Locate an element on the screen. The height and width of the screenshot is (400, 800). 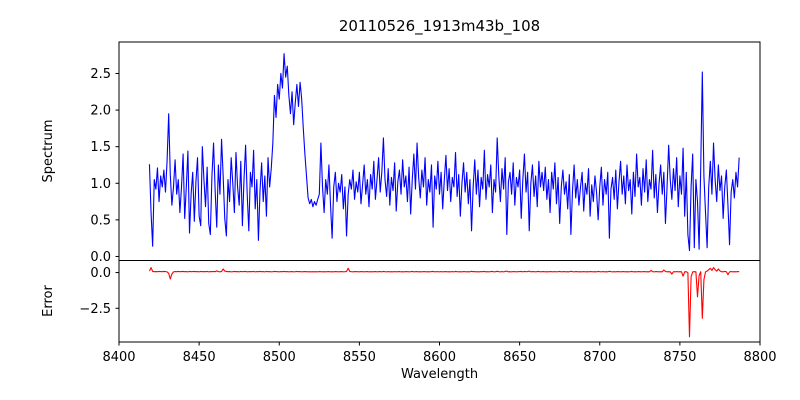
x-tick-label: 8800 is located at coordinates (759, 357).